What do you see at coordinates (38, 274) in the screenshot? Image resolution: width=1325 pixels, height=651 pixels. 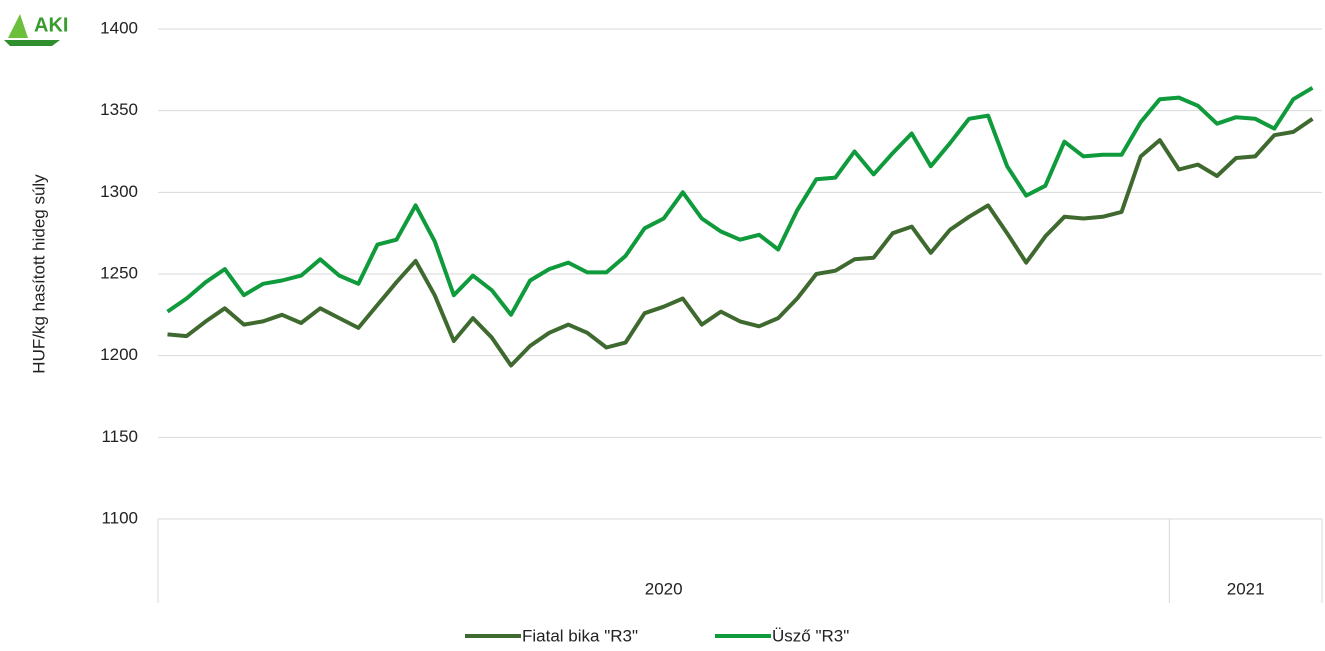 I see `y-axis-label: HUF/kg hasított hideg súly` at bounding box center [38, 274].